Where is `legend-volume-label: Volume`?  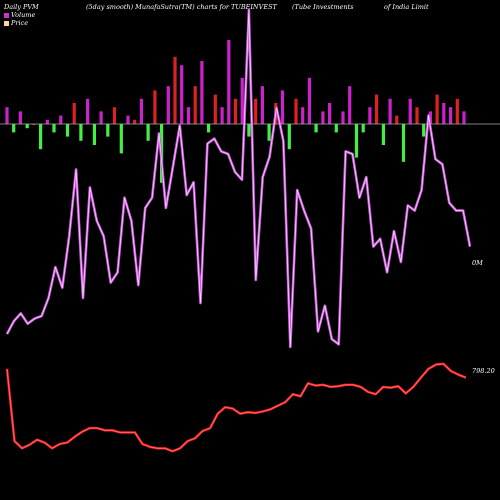
legend-volume-label: Volume is located at coordinates (23, 15).